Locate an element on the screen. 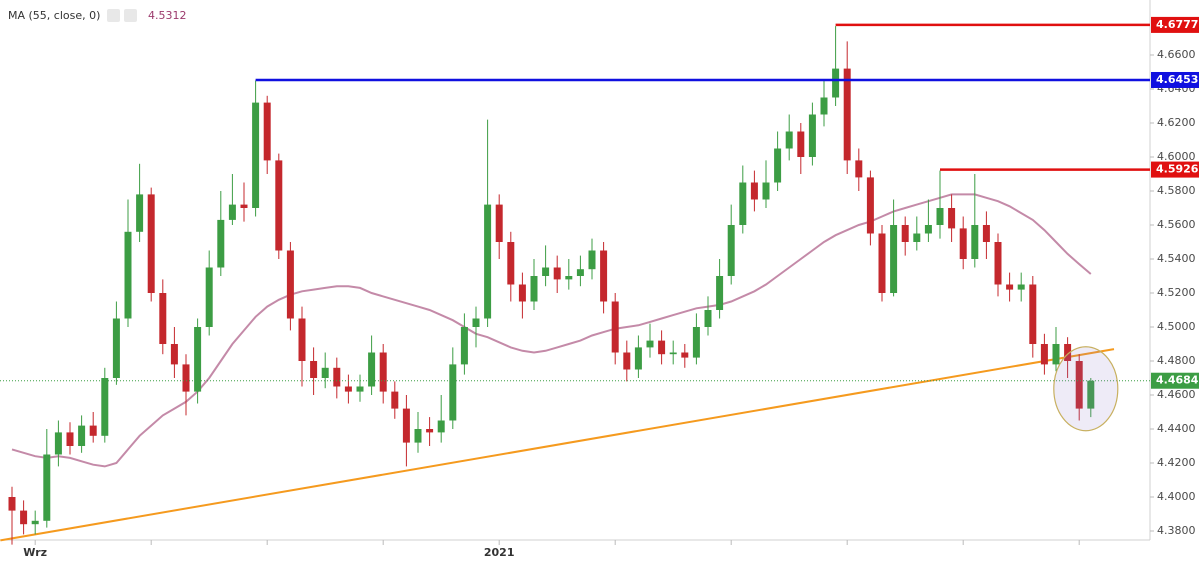 The height and width of the screenshot is (576, 1200). settings-icon is located at coordinates (113, 15).